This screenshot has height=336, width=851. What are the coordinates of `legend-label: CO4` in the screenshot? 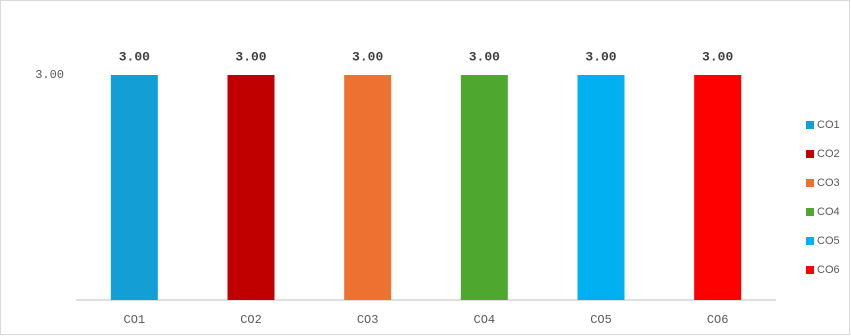 It's located at (828, 212).